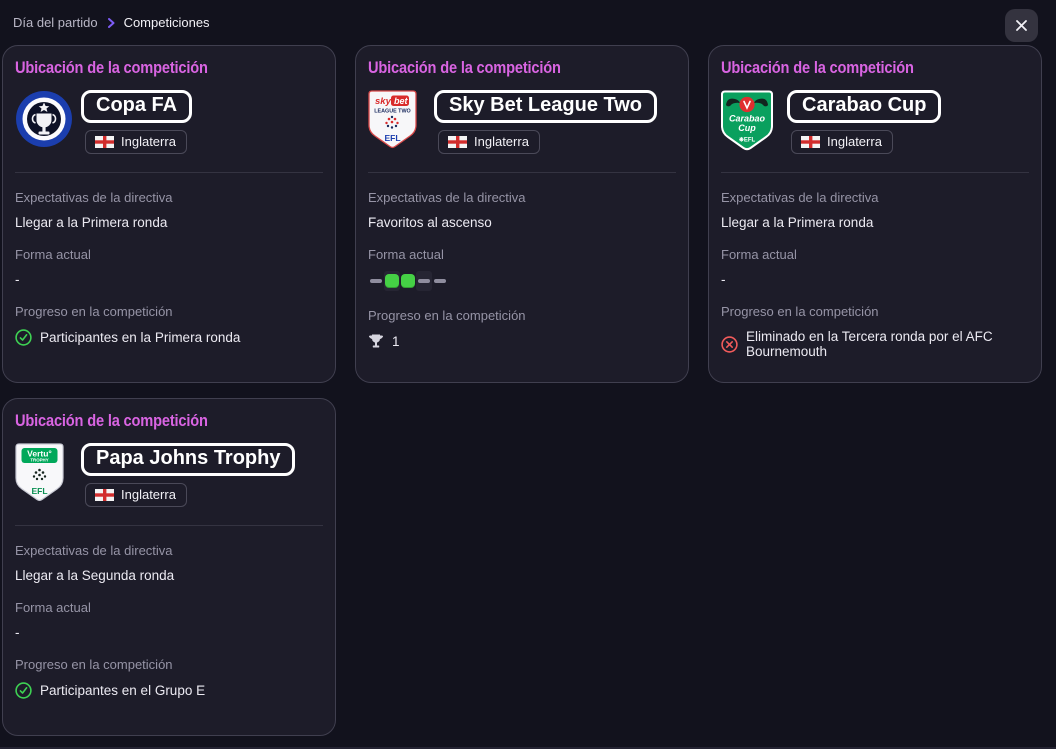  Describe the element at coordinates (396, 341) in the screenshot. I see `progress-text: 1` at that location.